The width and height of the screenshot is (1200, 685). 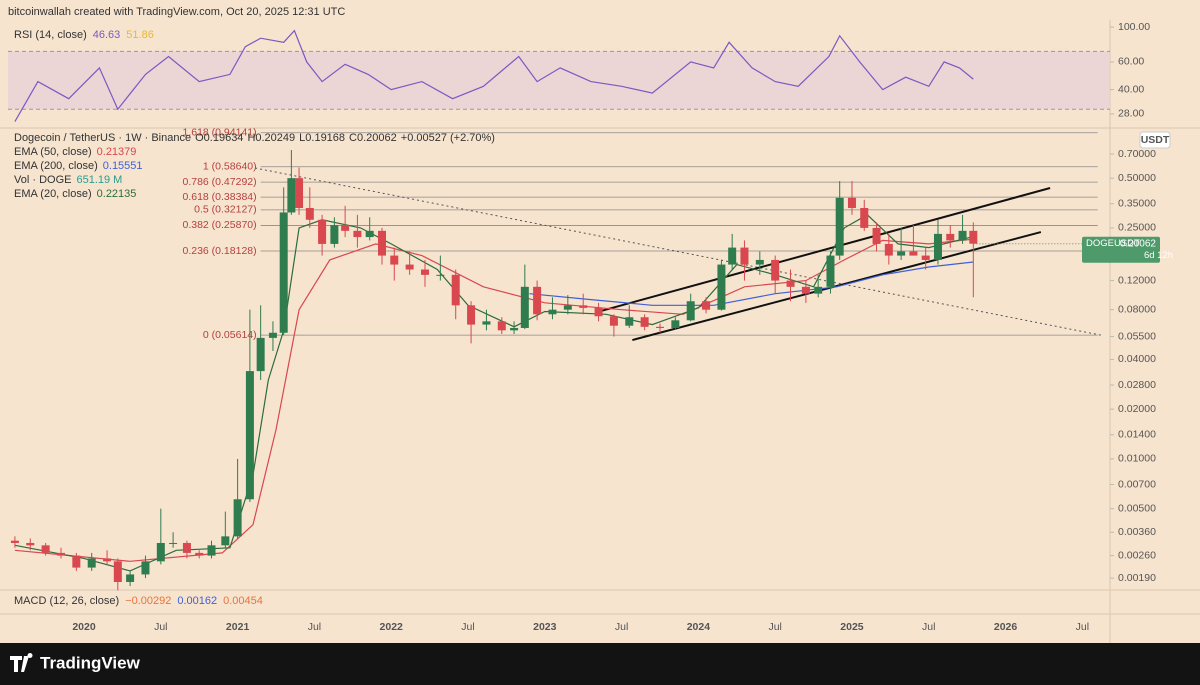 What do you see at coordinates (243, 601) in the screenshot?
I see `macd-value: 0.00454` at bounding box center [243, 601].